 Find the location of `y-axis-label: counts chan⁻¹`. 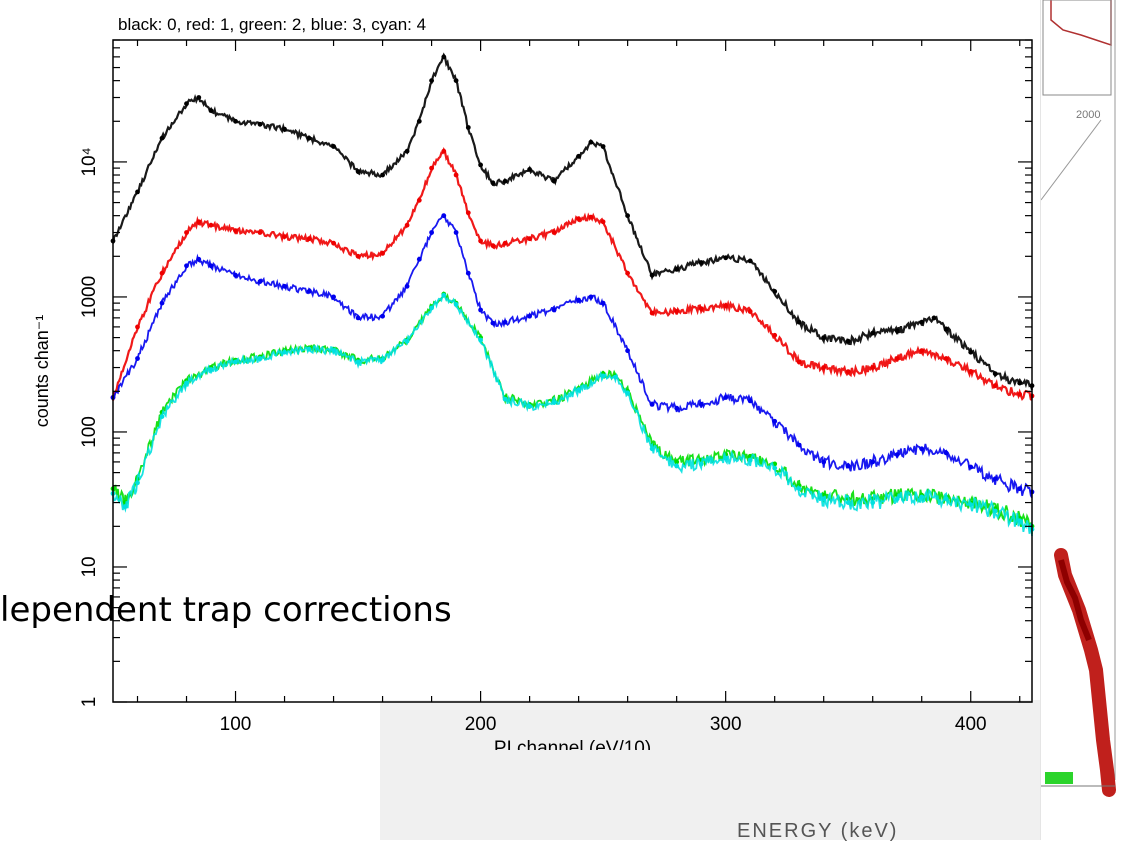

y-axis-label: counts chan⁻¹ is located at coordinates (42, 371).